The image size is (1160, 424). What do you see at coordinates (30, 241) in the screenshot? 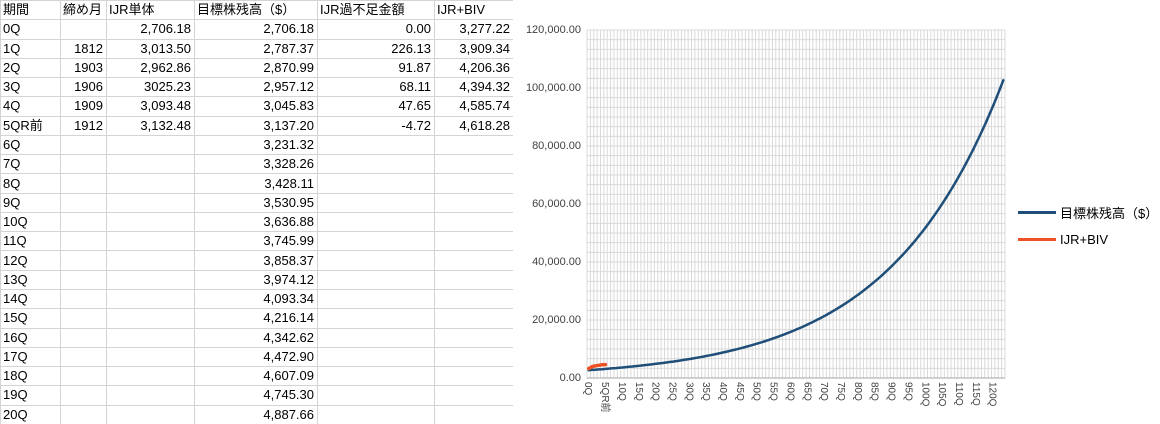
I see `cell: 11Q` at bounding box center [30, 241].